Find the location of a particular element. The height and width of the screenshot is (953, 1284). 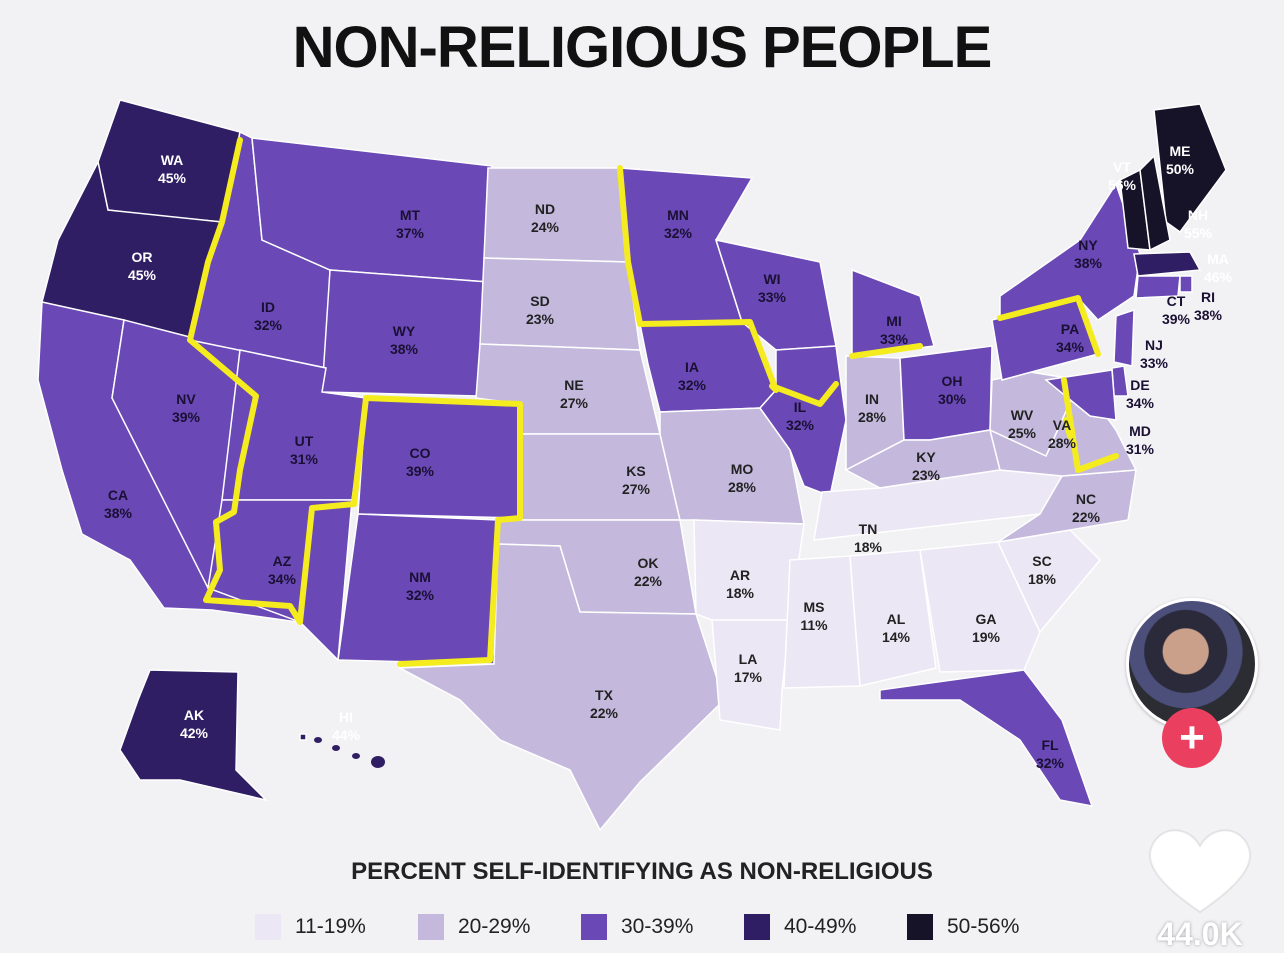

state-value-ne: 27% is located at coordinates (574, 403).